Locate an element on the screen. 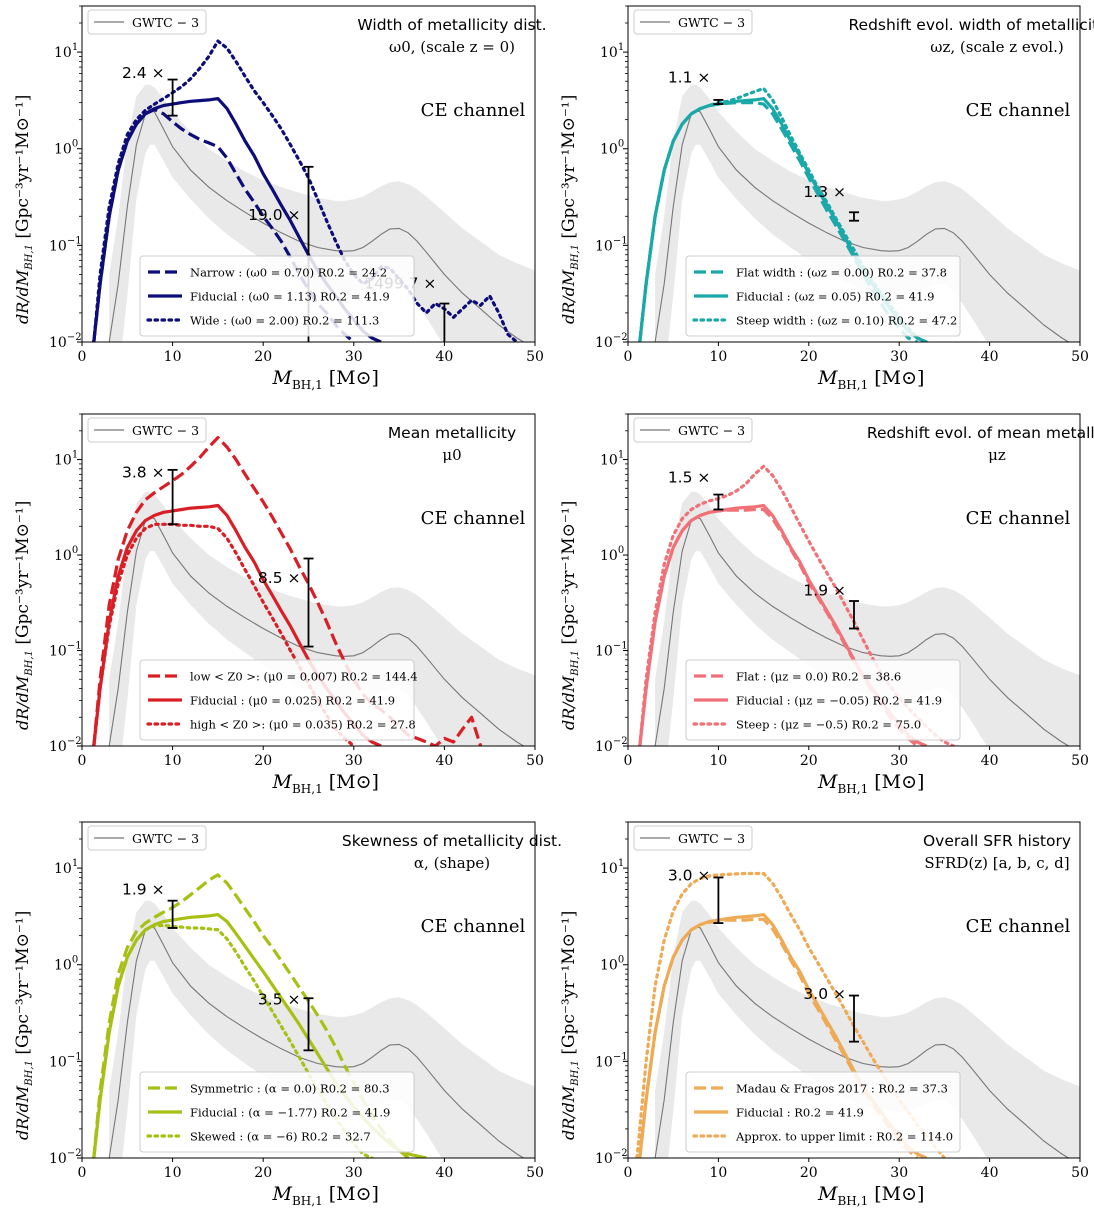  legend-entry-2: Fiducial : (ωz = 0.05) R0.2 = 41.9 is located at coordinates (835, 297).